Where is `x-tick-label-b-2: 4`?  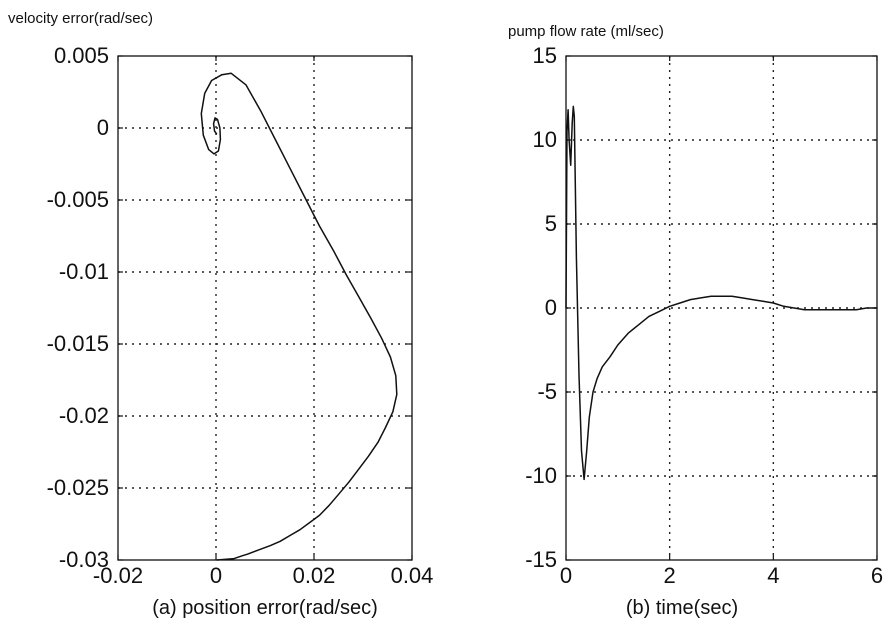
x-tick-label-b-2: 4 is located at coordinates (773, 575).